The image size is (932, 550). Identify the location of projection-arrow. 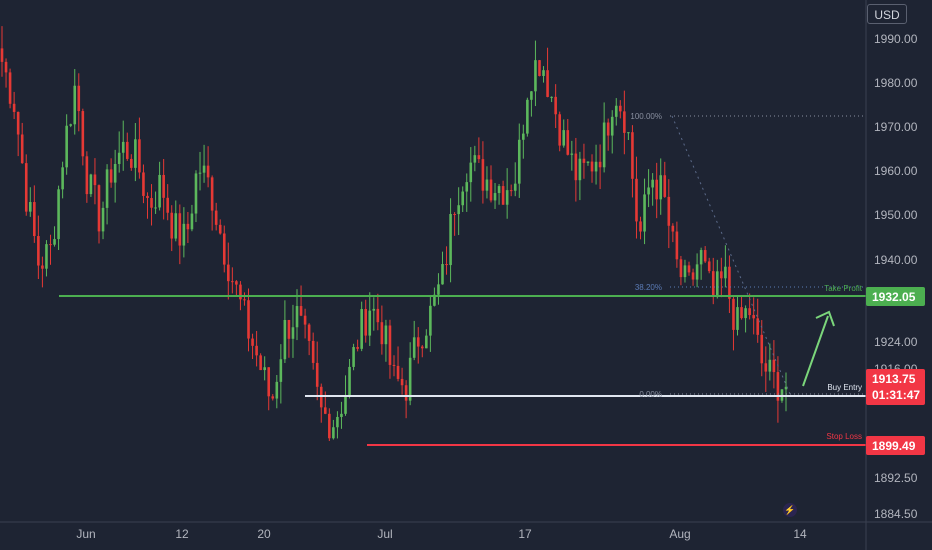
(815, 351).